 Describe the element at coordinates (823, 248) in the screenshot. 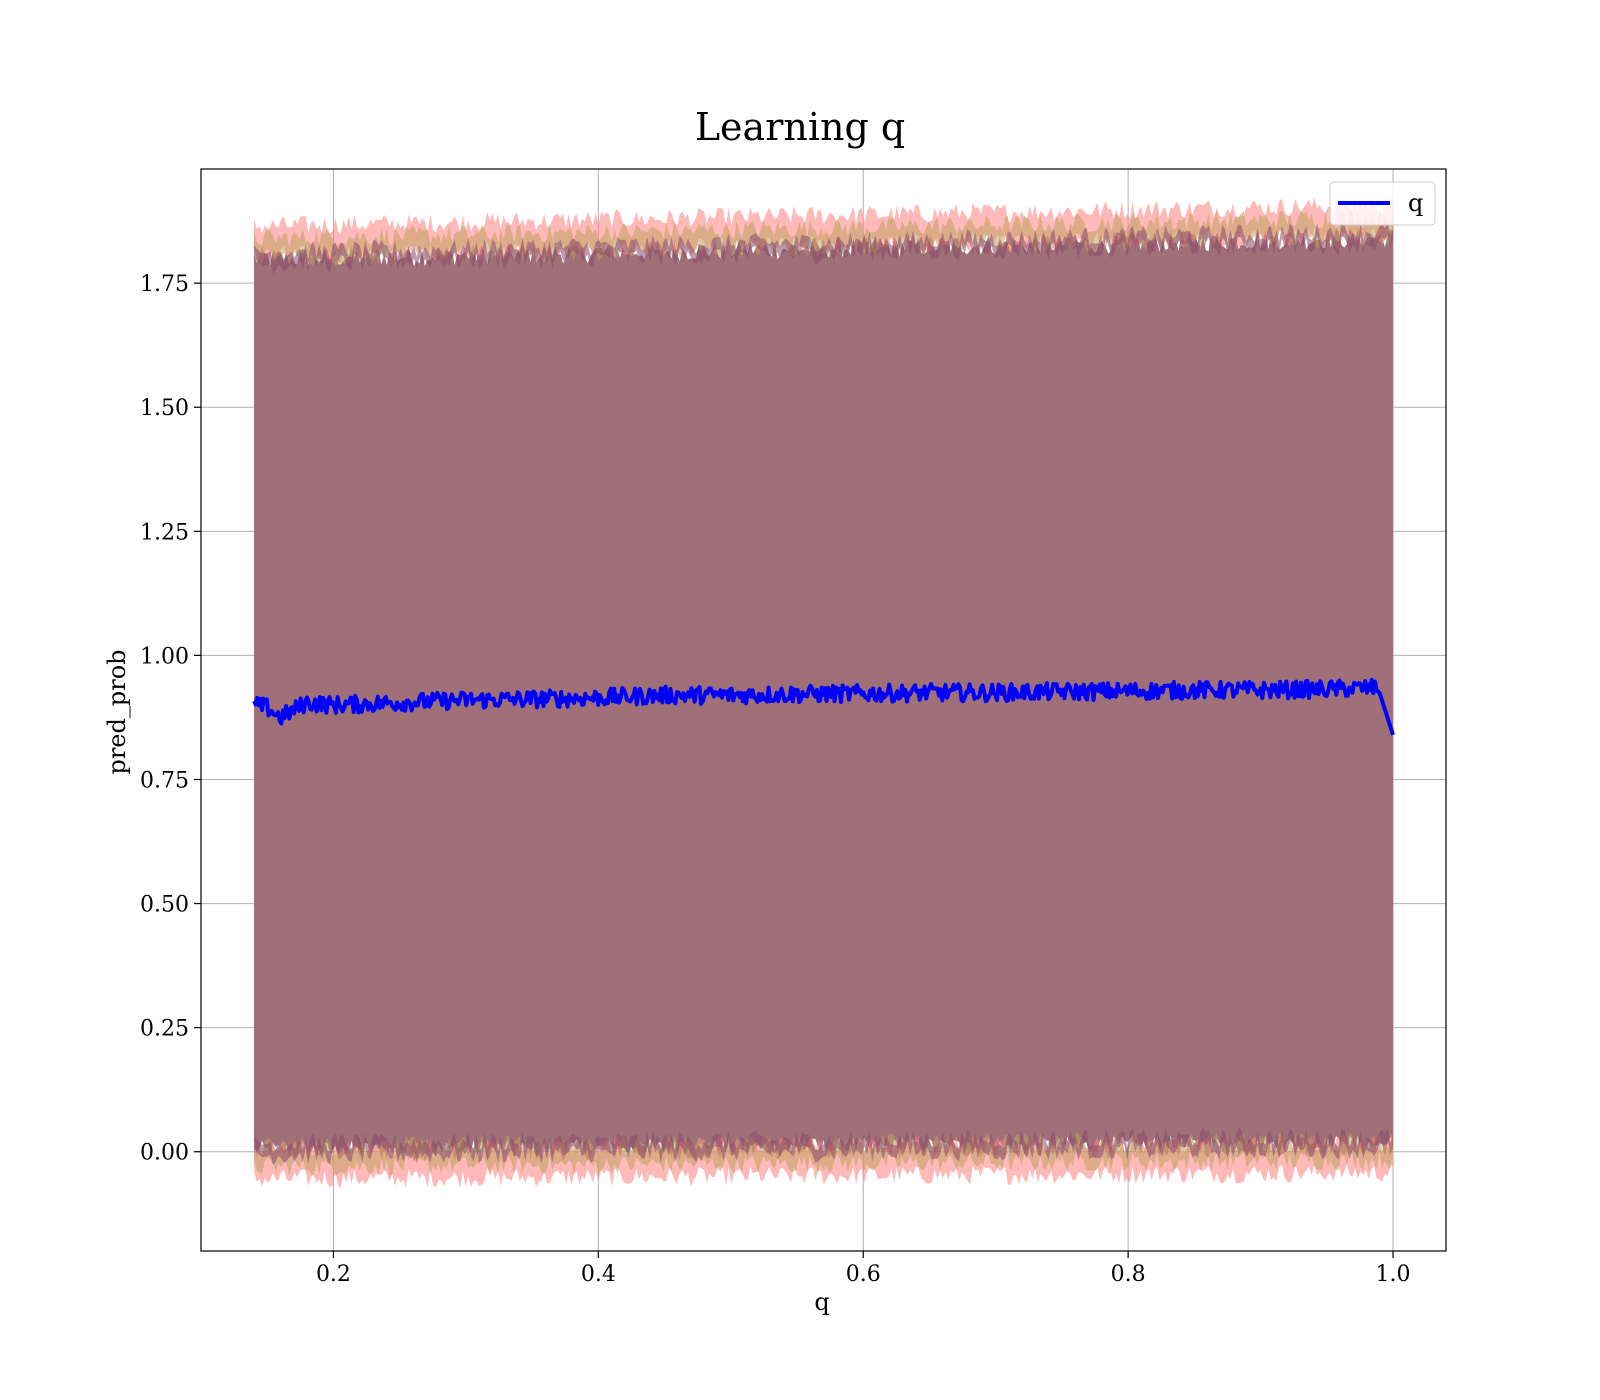

I see `band-inner-upper` at that location.